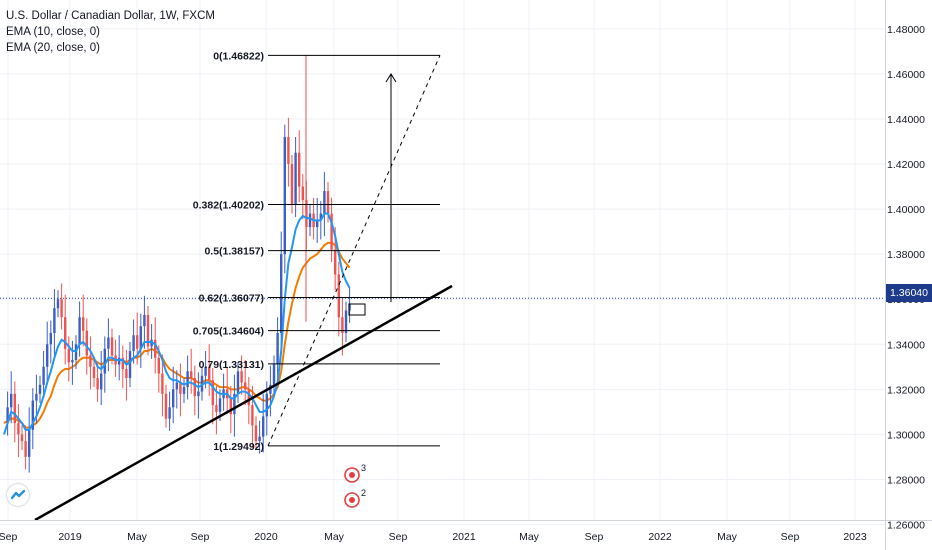 This screenshot has height=550, width=932. I want to click on fib-level-label: 0.5(1.38157), so click(234, 252).